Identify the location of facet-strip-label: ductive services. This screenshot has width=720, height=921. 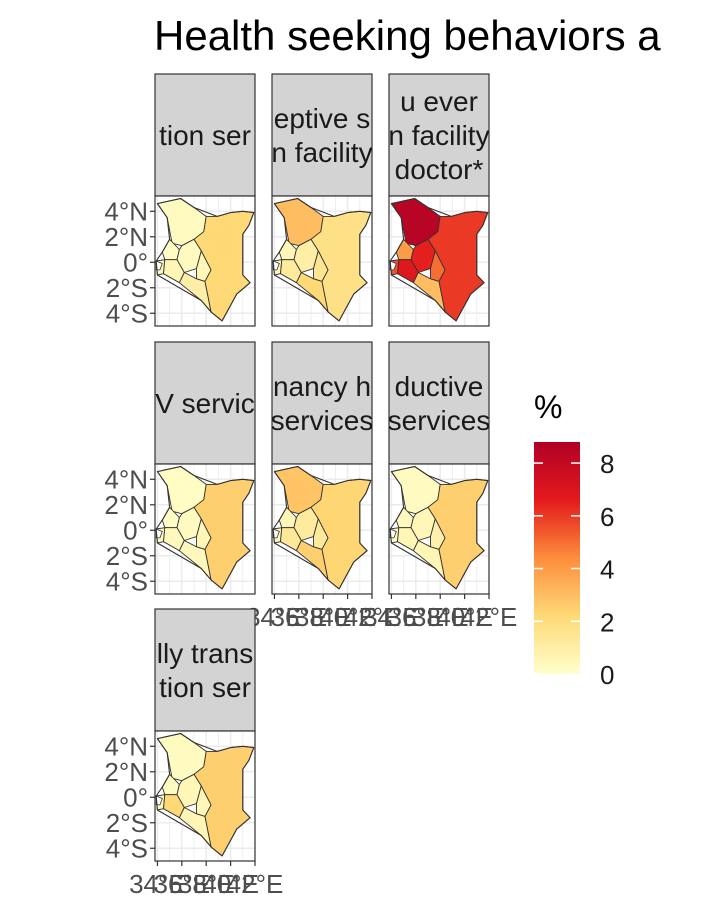
(439, 403).